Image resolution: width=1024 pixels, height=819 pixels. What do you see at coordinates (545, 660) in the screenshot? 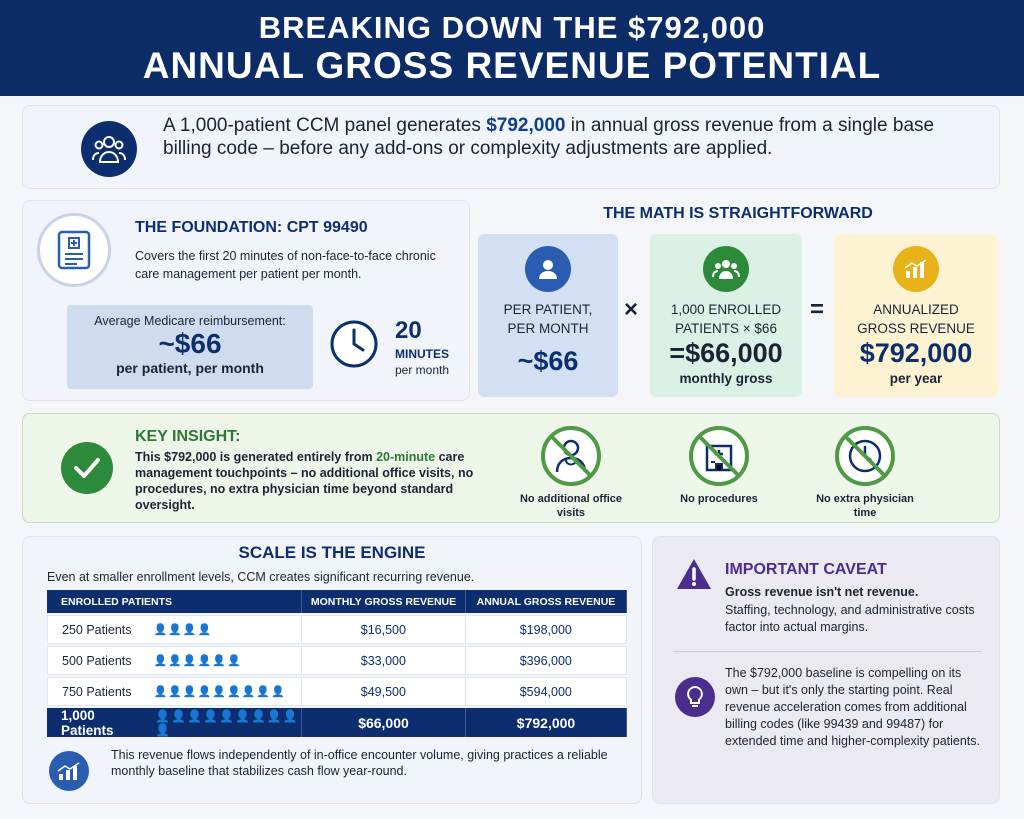
I see `row-annual: $396,000` at bounding box center [545, 660].